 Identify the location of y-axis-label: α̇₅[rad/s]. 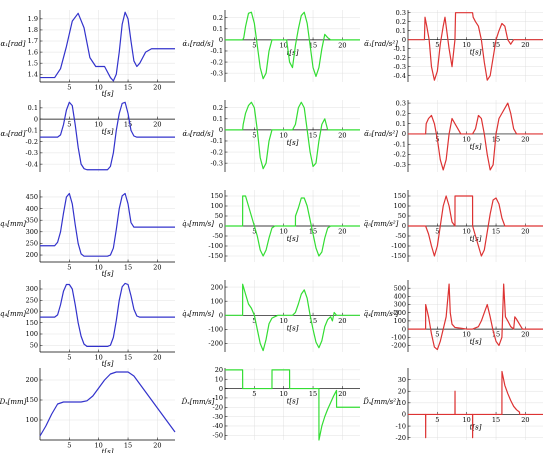
(198, 134).